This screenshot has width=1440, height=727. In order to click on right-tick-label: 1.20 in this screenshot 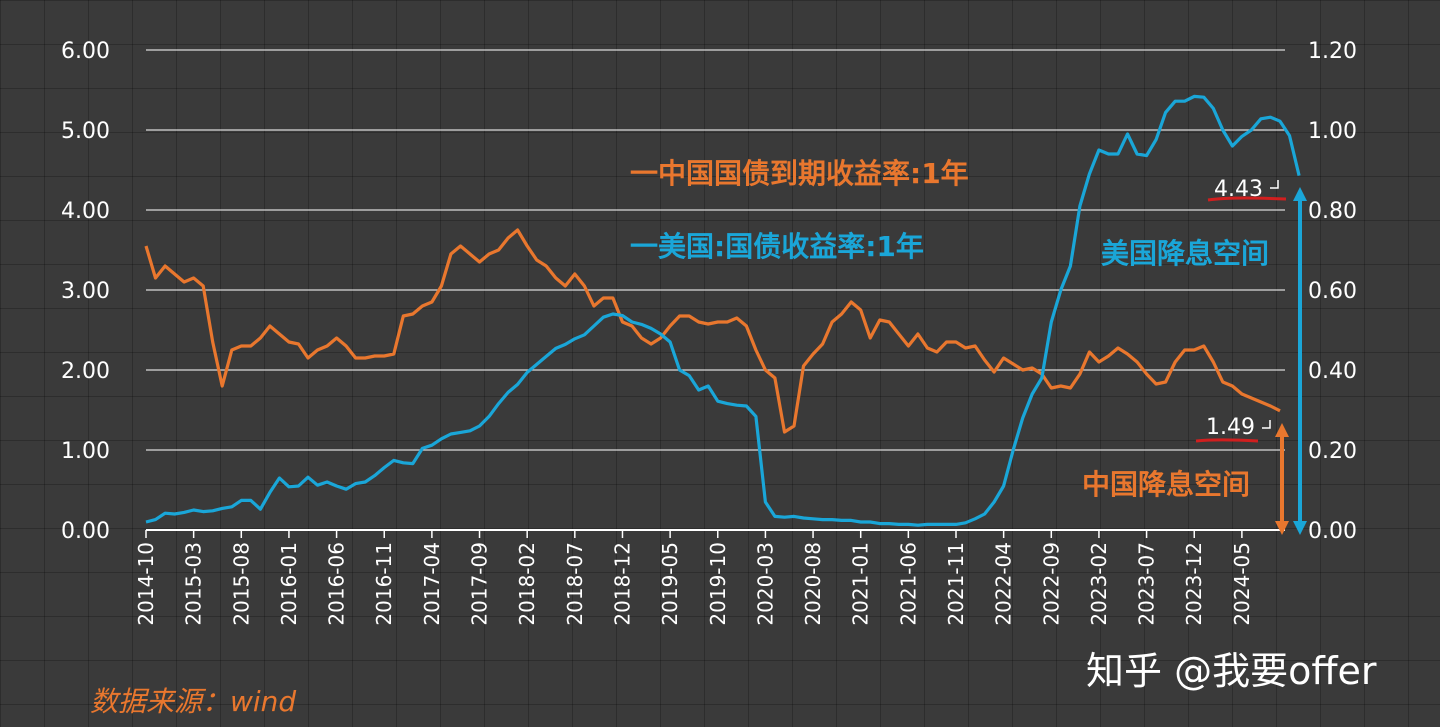, I will do `click(1332, 51)`.